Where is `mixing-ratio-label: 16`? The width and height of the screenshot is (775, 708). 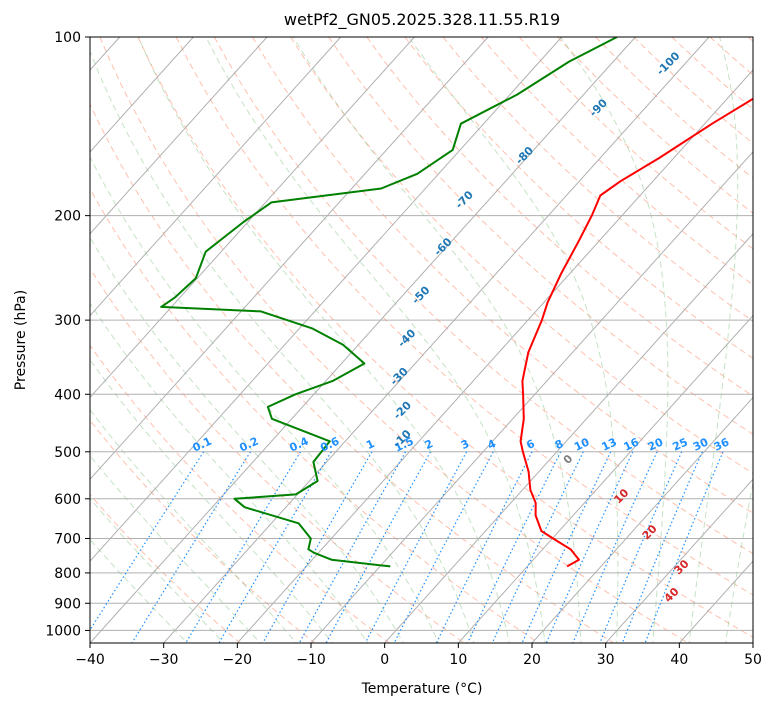 mixing-ratio-label: 16 is located at coordinates (632, 444).